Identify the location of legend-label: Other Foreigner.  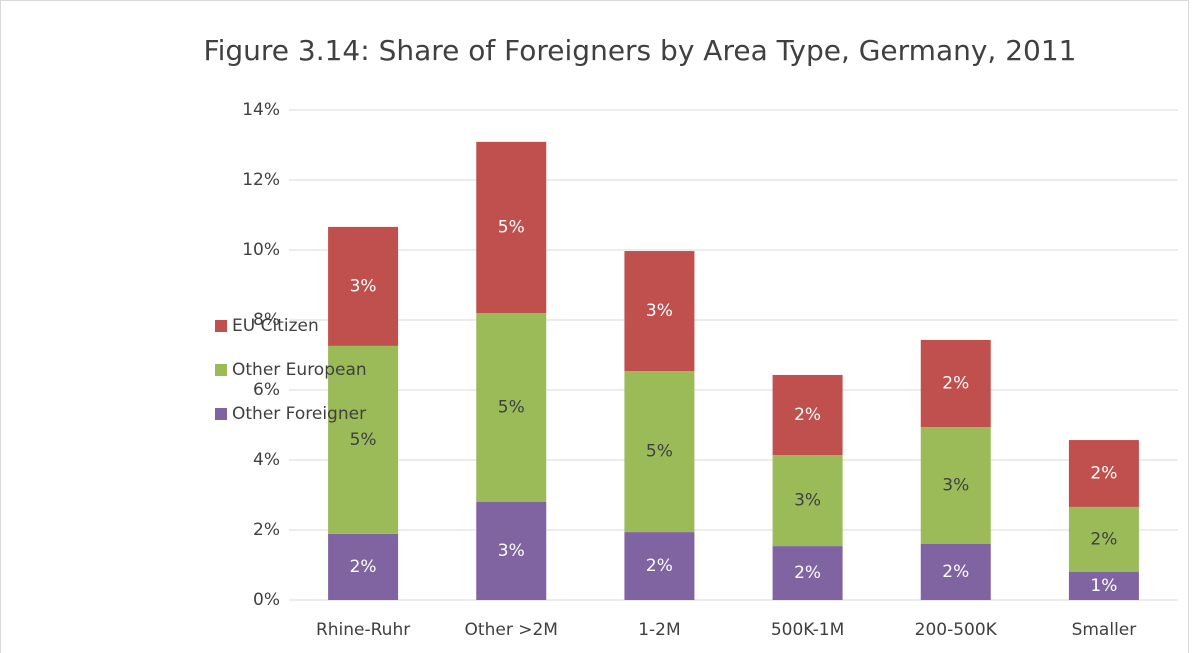
(299, 414).